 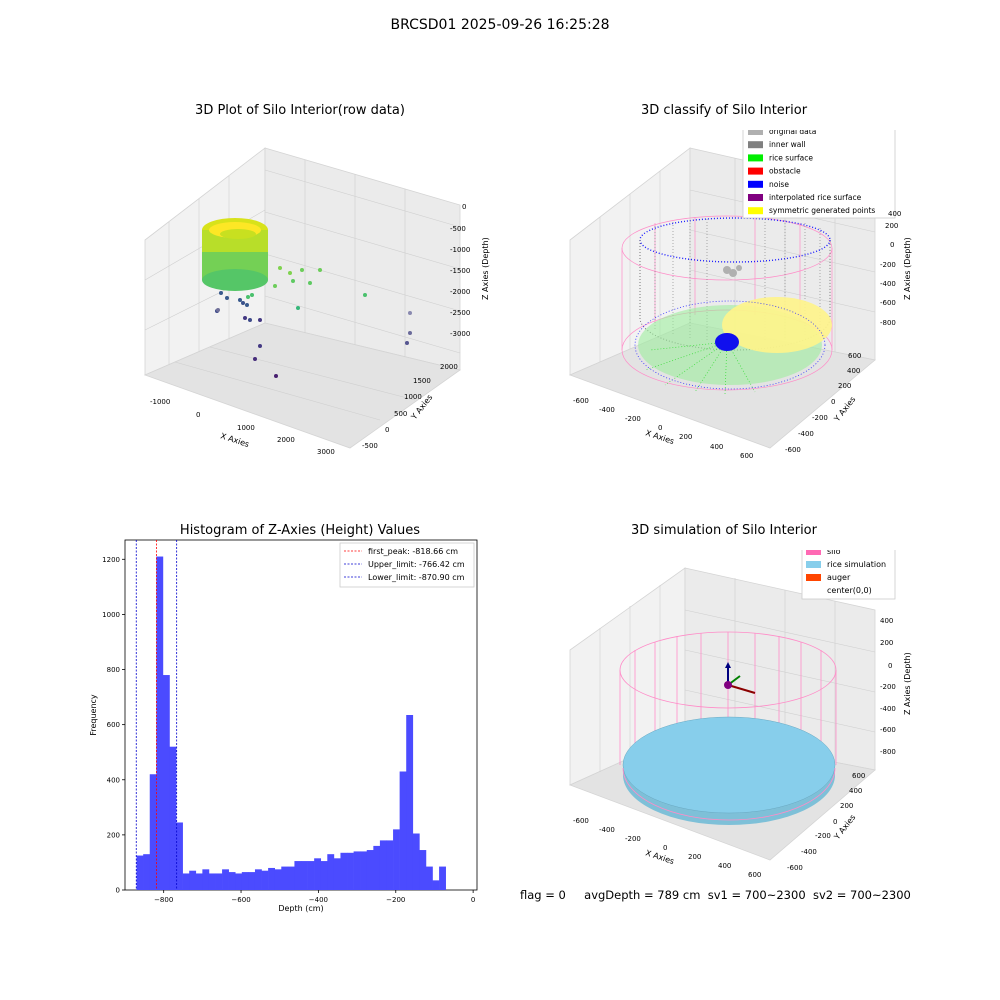 I want to click on legend-label: inner wall, so click(x=787, y=144).